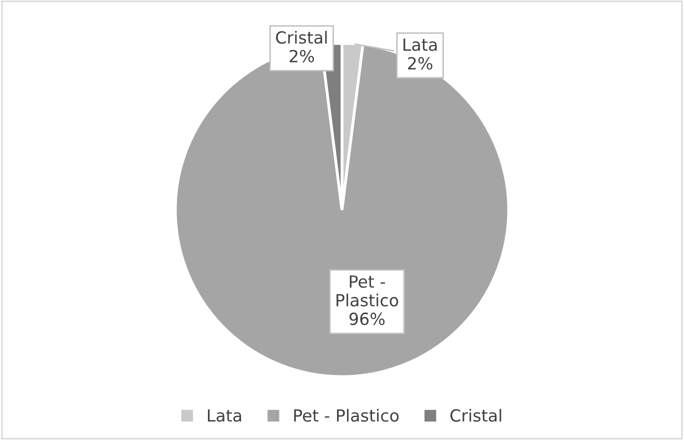 The image size is (684, 440). I want to click on legend-label: Pet - Plastico, so click(346, 415).